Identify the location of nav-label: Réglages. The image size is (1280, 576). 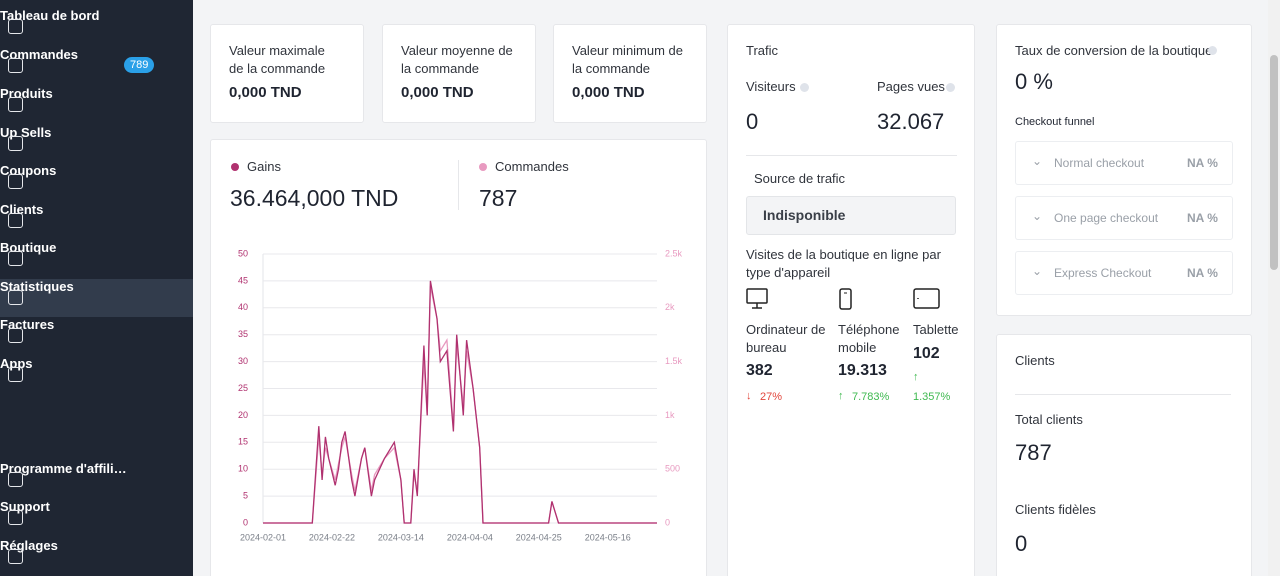
(29, 545).